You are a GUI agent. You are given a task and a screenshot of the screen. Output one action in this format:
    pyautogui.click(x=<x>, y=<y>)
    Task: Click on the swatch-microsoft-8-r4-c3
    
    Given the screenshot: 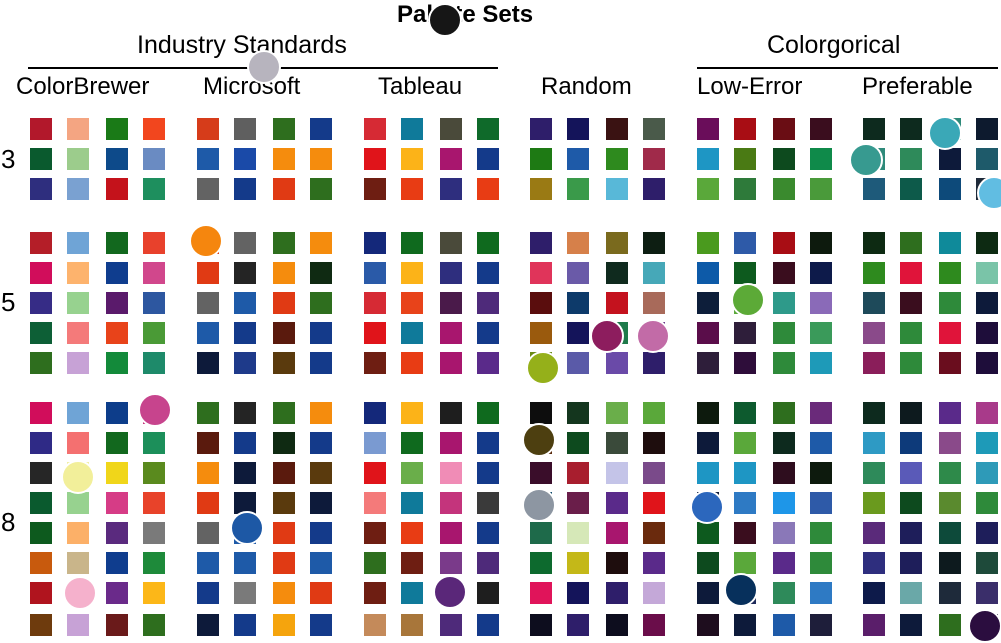 What is the action you would take?
    pyautogui.click(x=284, y=503)
    